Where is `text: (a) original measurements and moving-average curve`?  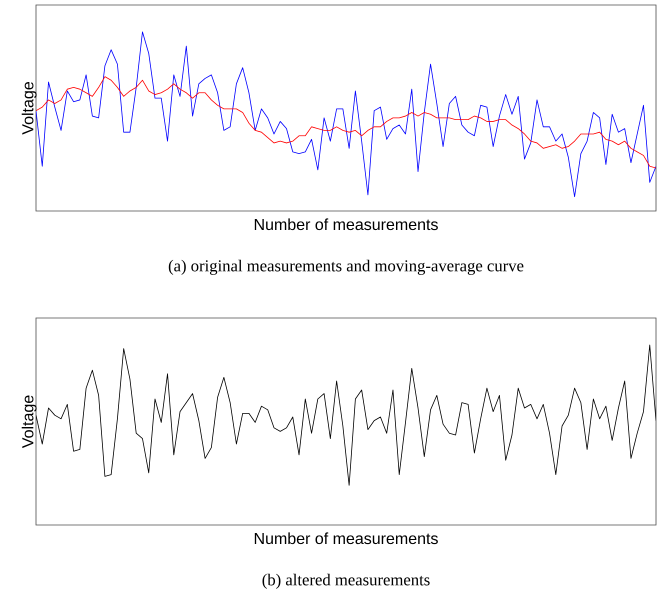
text: (a) original measurements and moving-average curve is located at coordinates (346, 267).